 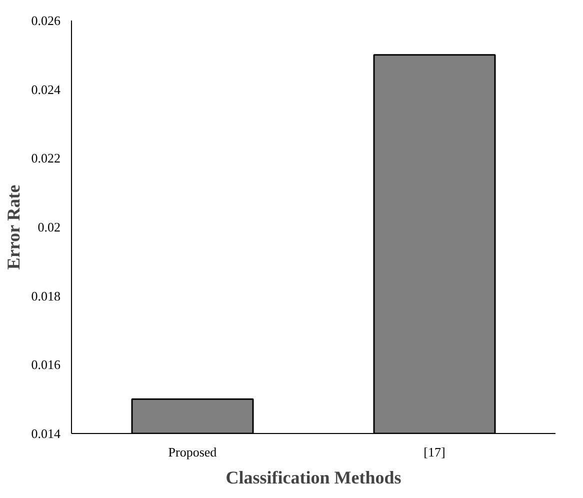 What do you see at coordinates (46, 20) in the screenshot?
I see `y-tick-label: 0.026` at bounding box center [46, 20].